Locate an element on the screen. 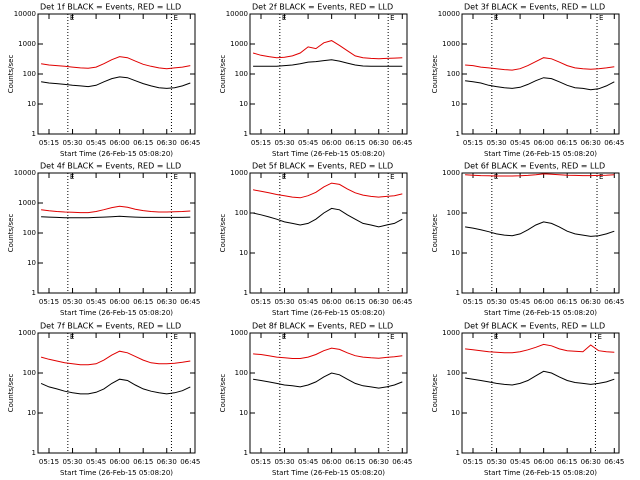 Image resolution: width=640 pixels, height=480 pixels. panel-title: Det 1f BLACK = Events, RED = LLD is located at coordinates (110, 7).